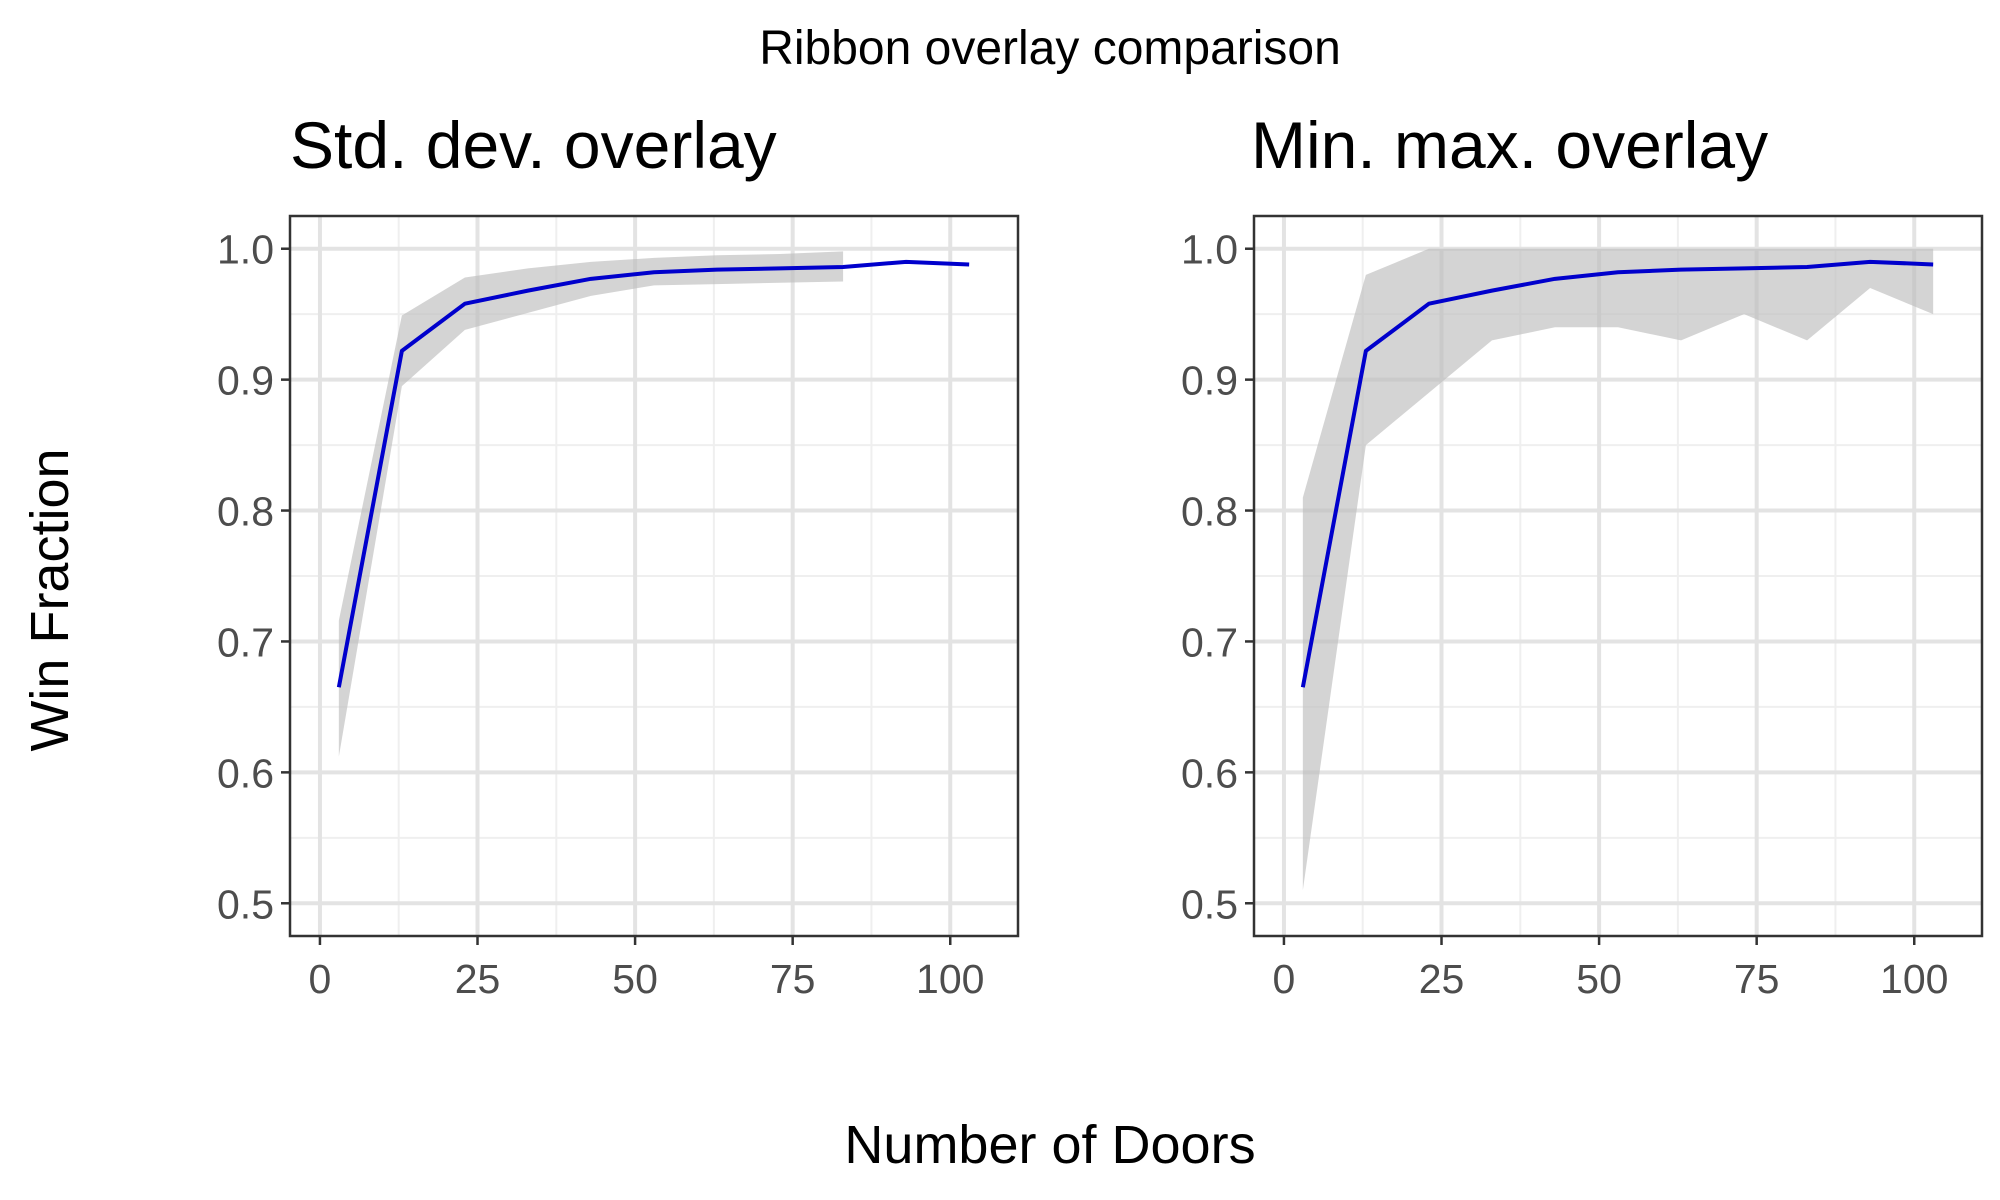 The width and height of the screenshot is (2000, 1200). I want to click on panel-title: Min. max. overlay, so click(1509, 145).